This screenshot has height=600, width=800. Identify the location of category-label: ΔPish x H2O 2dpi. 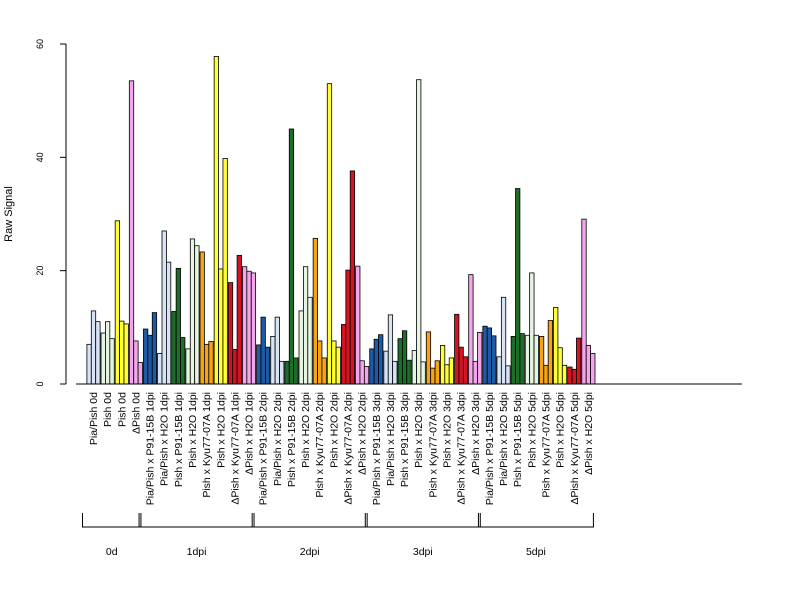
(363, 433).